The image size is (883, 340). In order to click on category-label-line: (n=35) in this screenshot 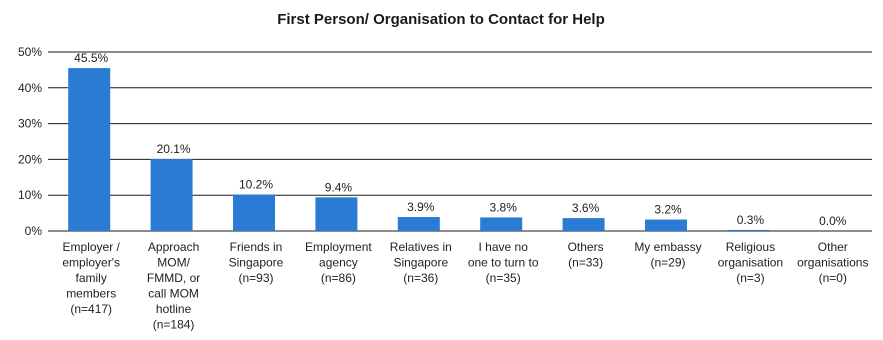, I will do `click(503, 278)`.